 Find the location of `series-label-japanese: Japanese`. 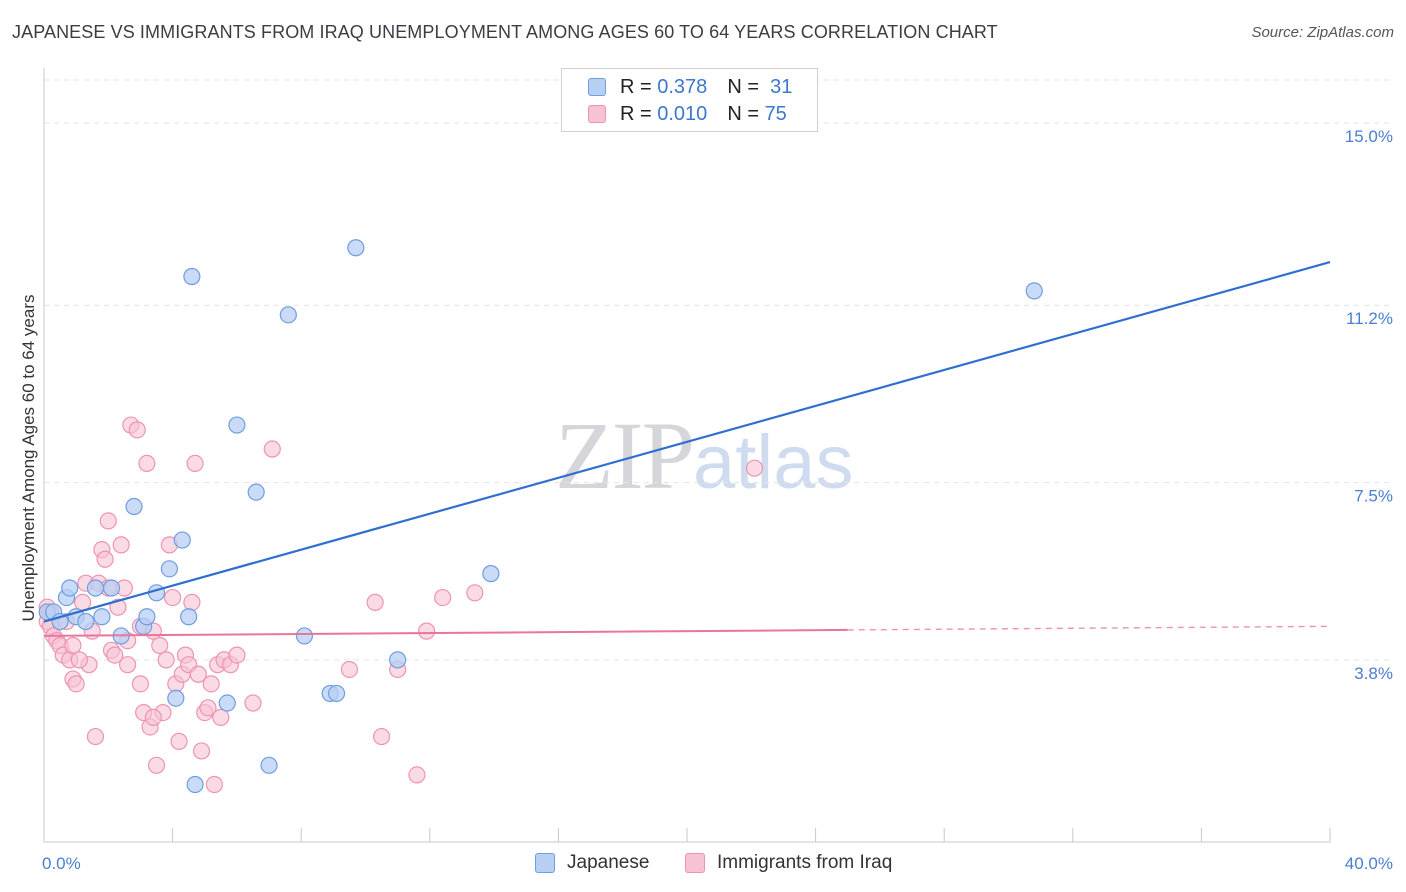

series-label-japanese: Japanese is located at coordinates (608, 862).